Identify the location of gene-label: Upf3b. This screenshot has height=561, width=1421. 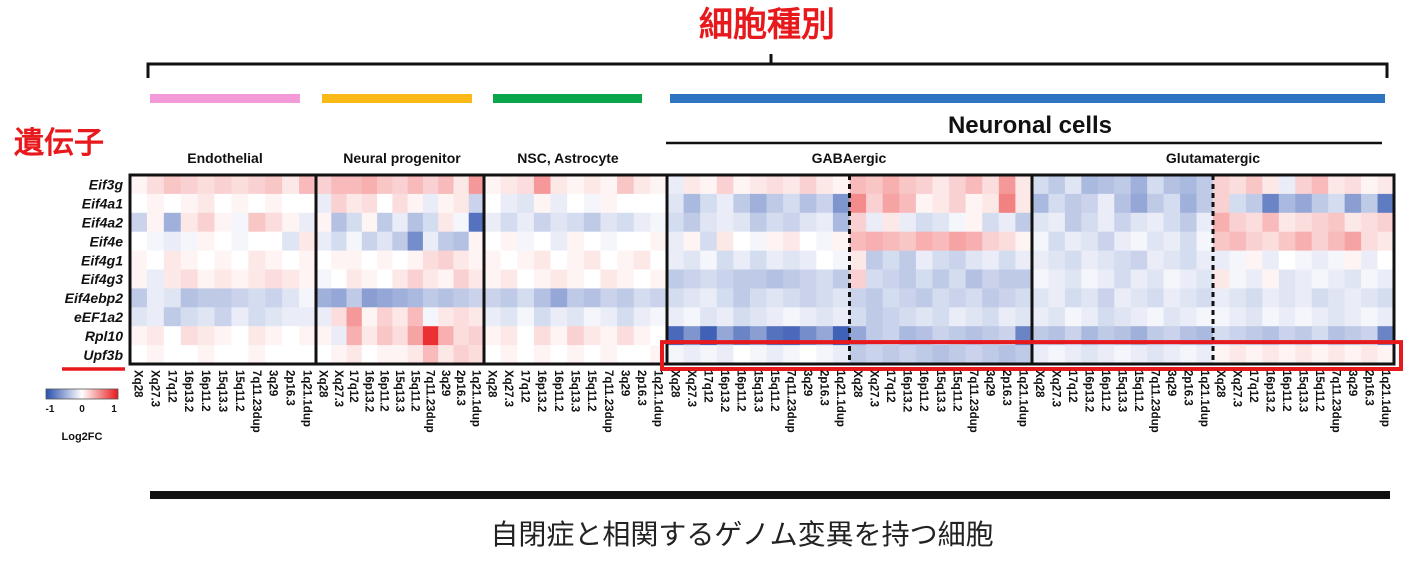
(103, 355).